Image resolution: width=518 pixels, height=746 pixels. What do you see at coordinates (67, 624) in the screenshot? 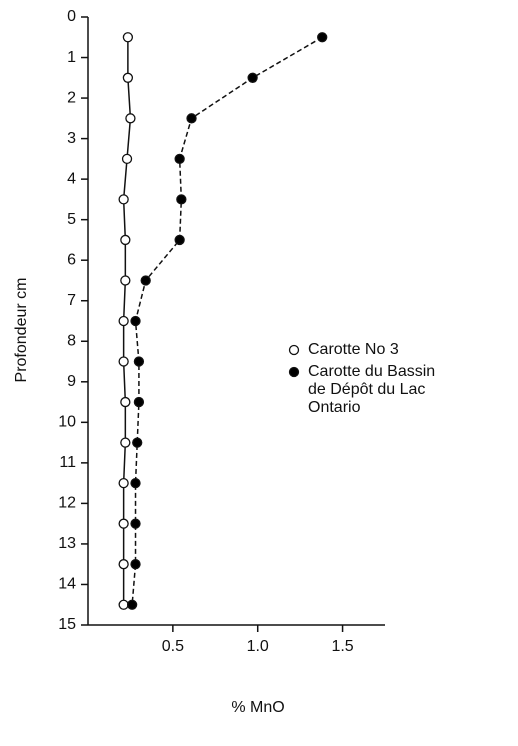
I see `y-tick-label: 15` at bounding box center [67, 624].